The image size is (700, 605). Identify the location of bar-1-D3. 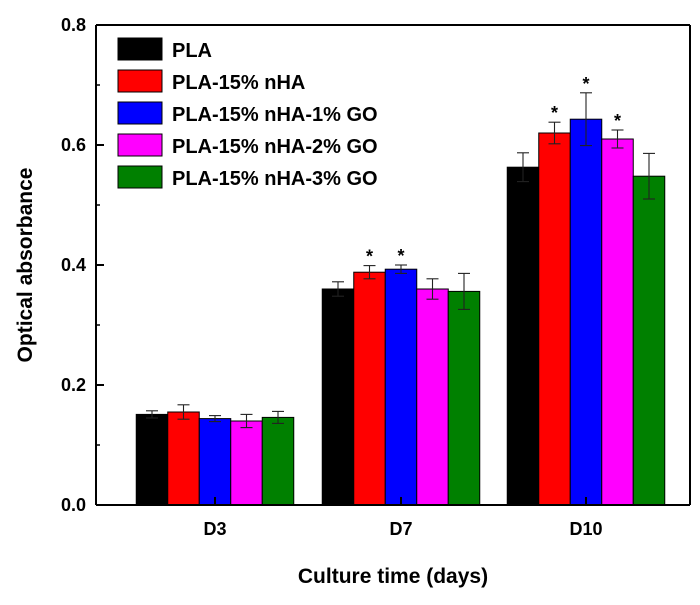
(152, 459).